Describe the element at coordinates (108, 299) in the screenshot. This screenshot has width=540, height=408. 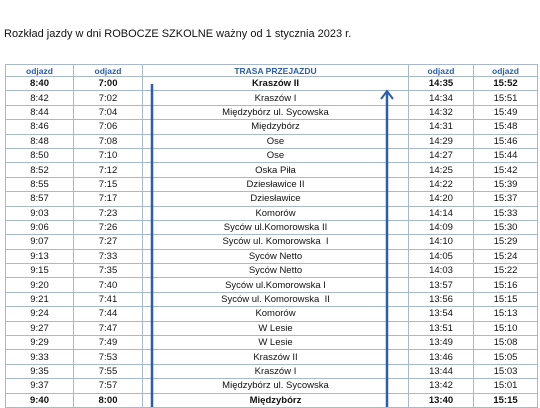
I see `time: 7:41` at that location.